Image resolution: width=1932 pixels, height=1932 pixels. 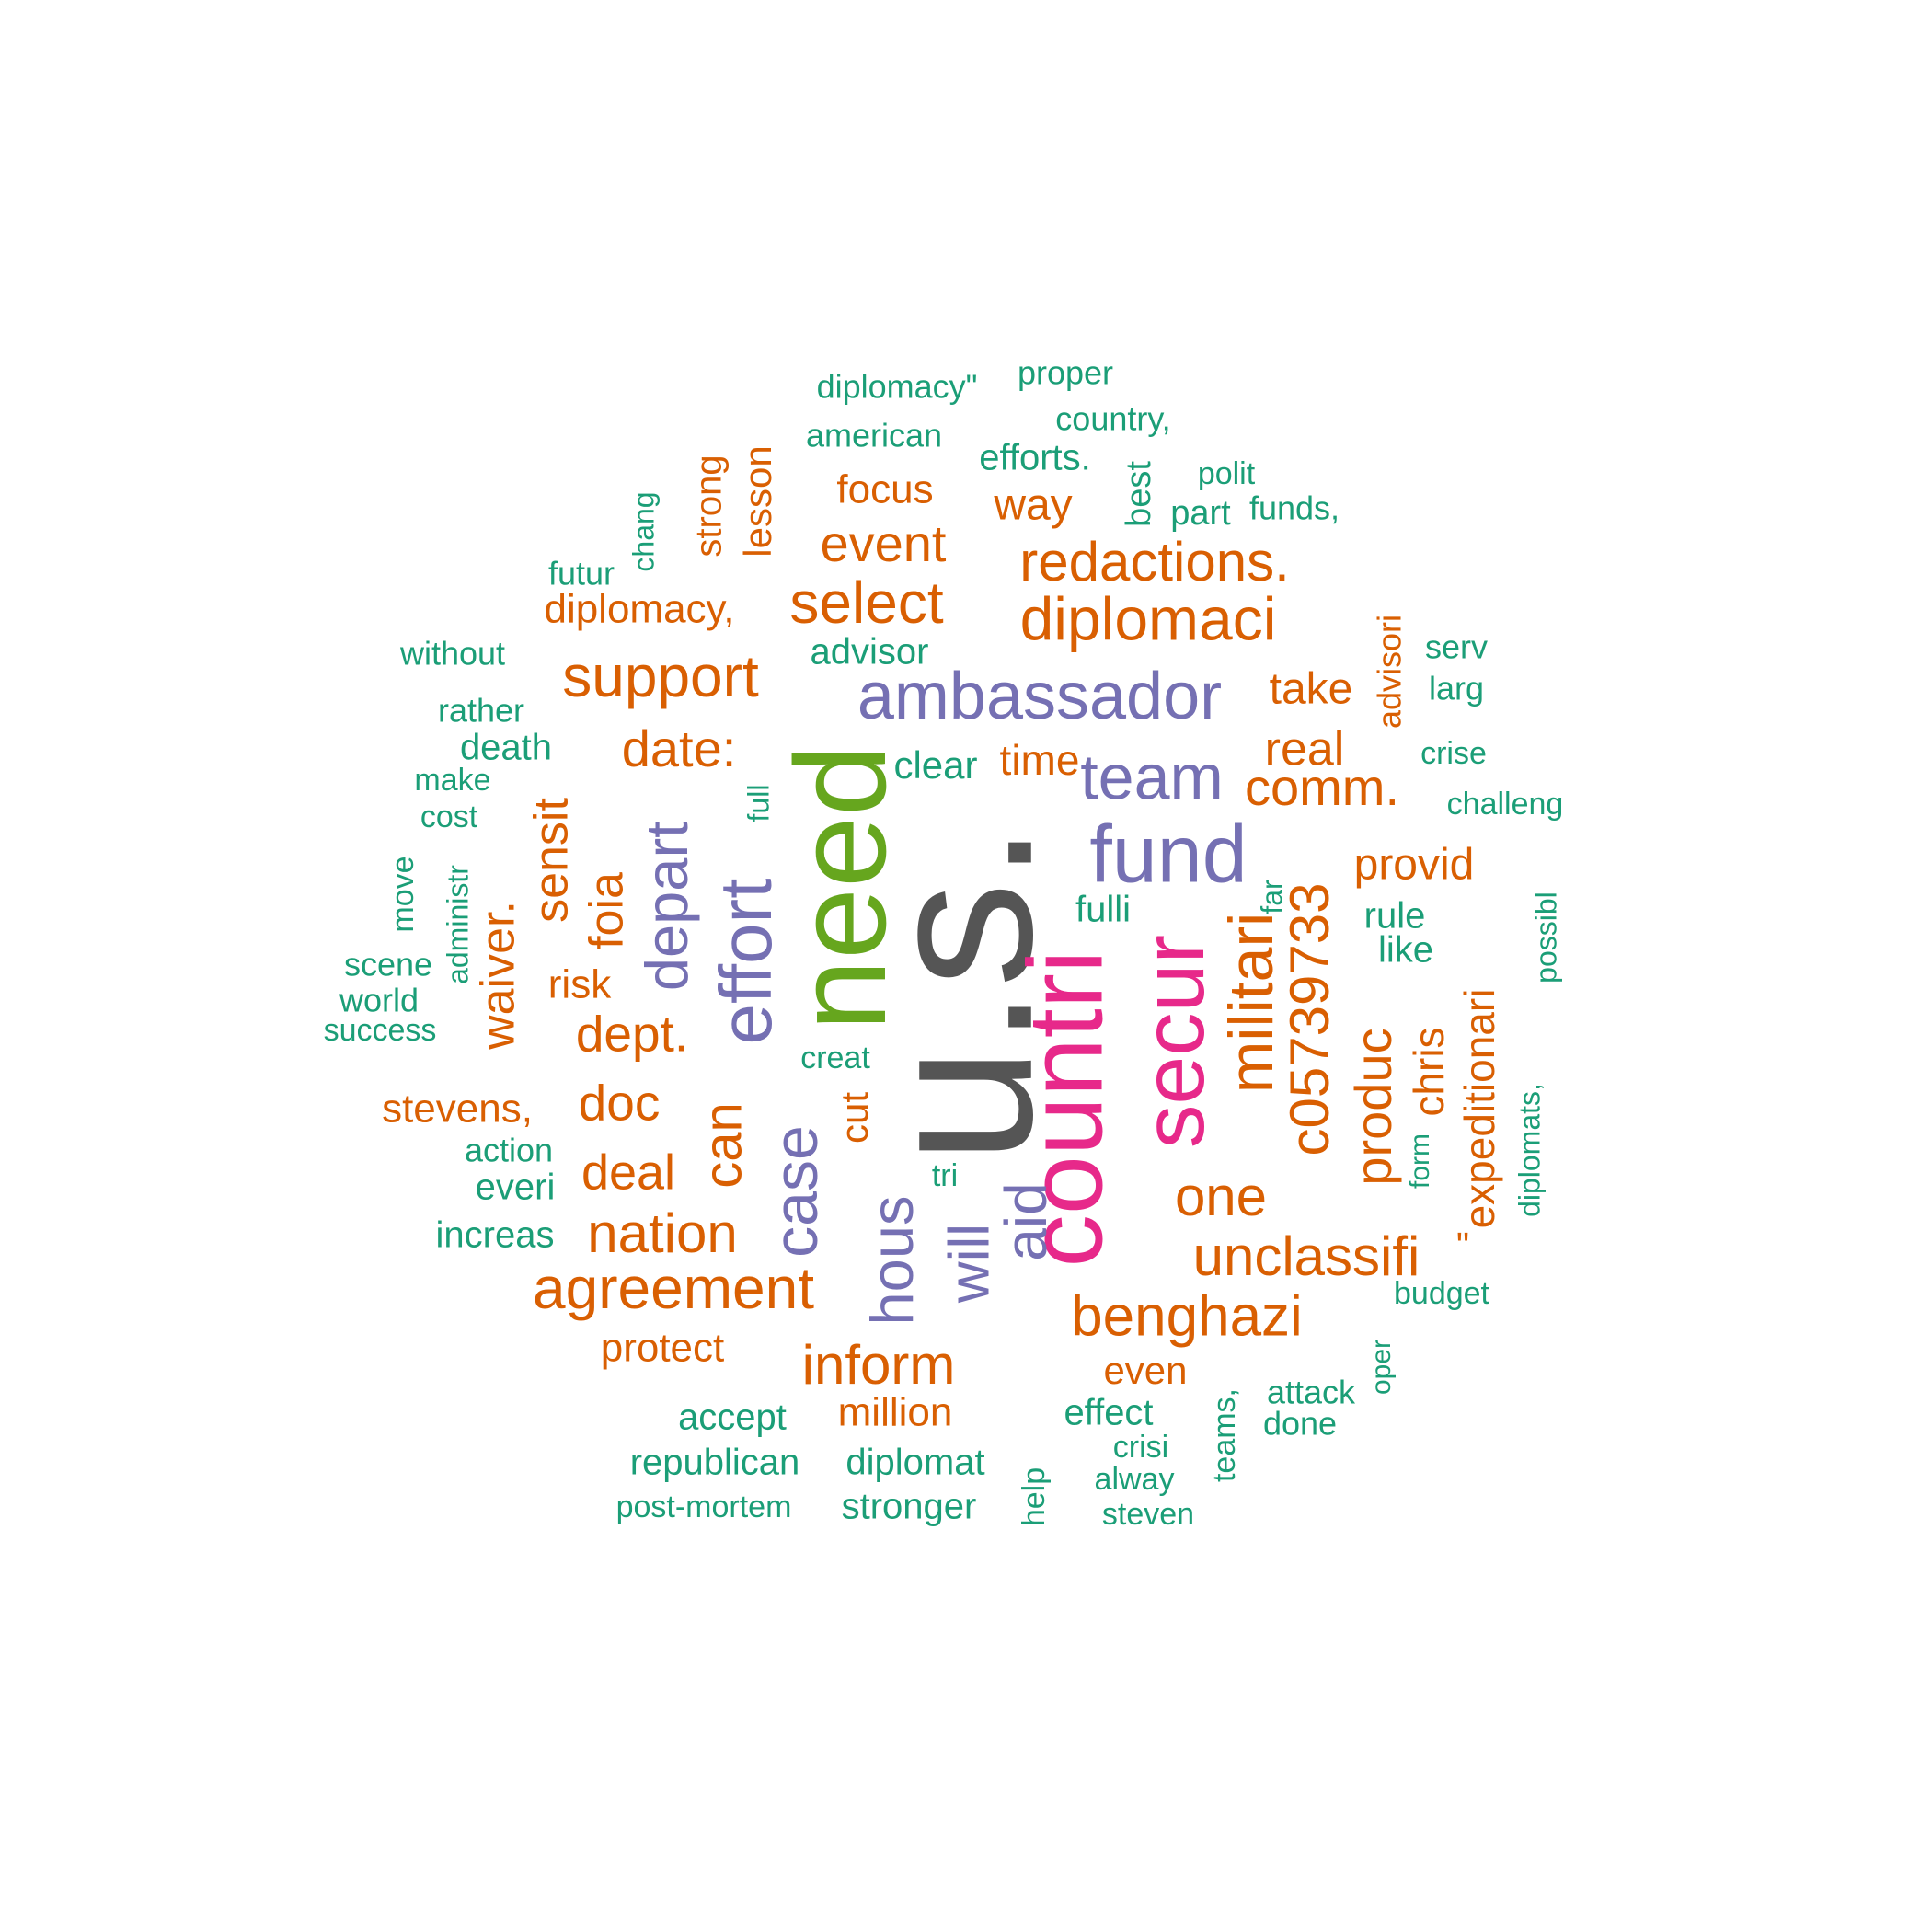 What do you see at coordinates (892, 1261) in the screenshot?
I see `word-hous: hous` at bounding box center [892, 1261].